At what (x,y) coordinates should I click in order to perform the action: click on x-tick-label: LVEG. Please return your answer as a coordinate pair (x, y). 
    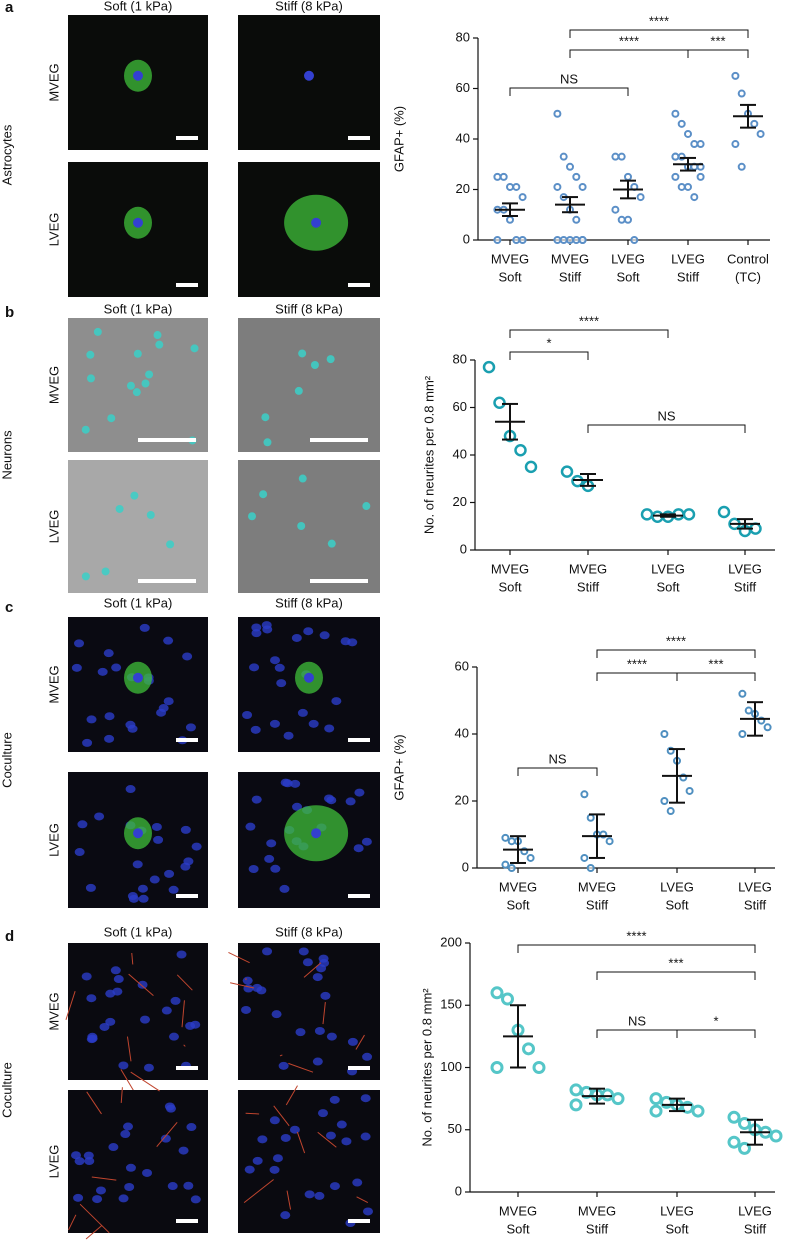
    Looking at the image, I should click on (677, 1210).